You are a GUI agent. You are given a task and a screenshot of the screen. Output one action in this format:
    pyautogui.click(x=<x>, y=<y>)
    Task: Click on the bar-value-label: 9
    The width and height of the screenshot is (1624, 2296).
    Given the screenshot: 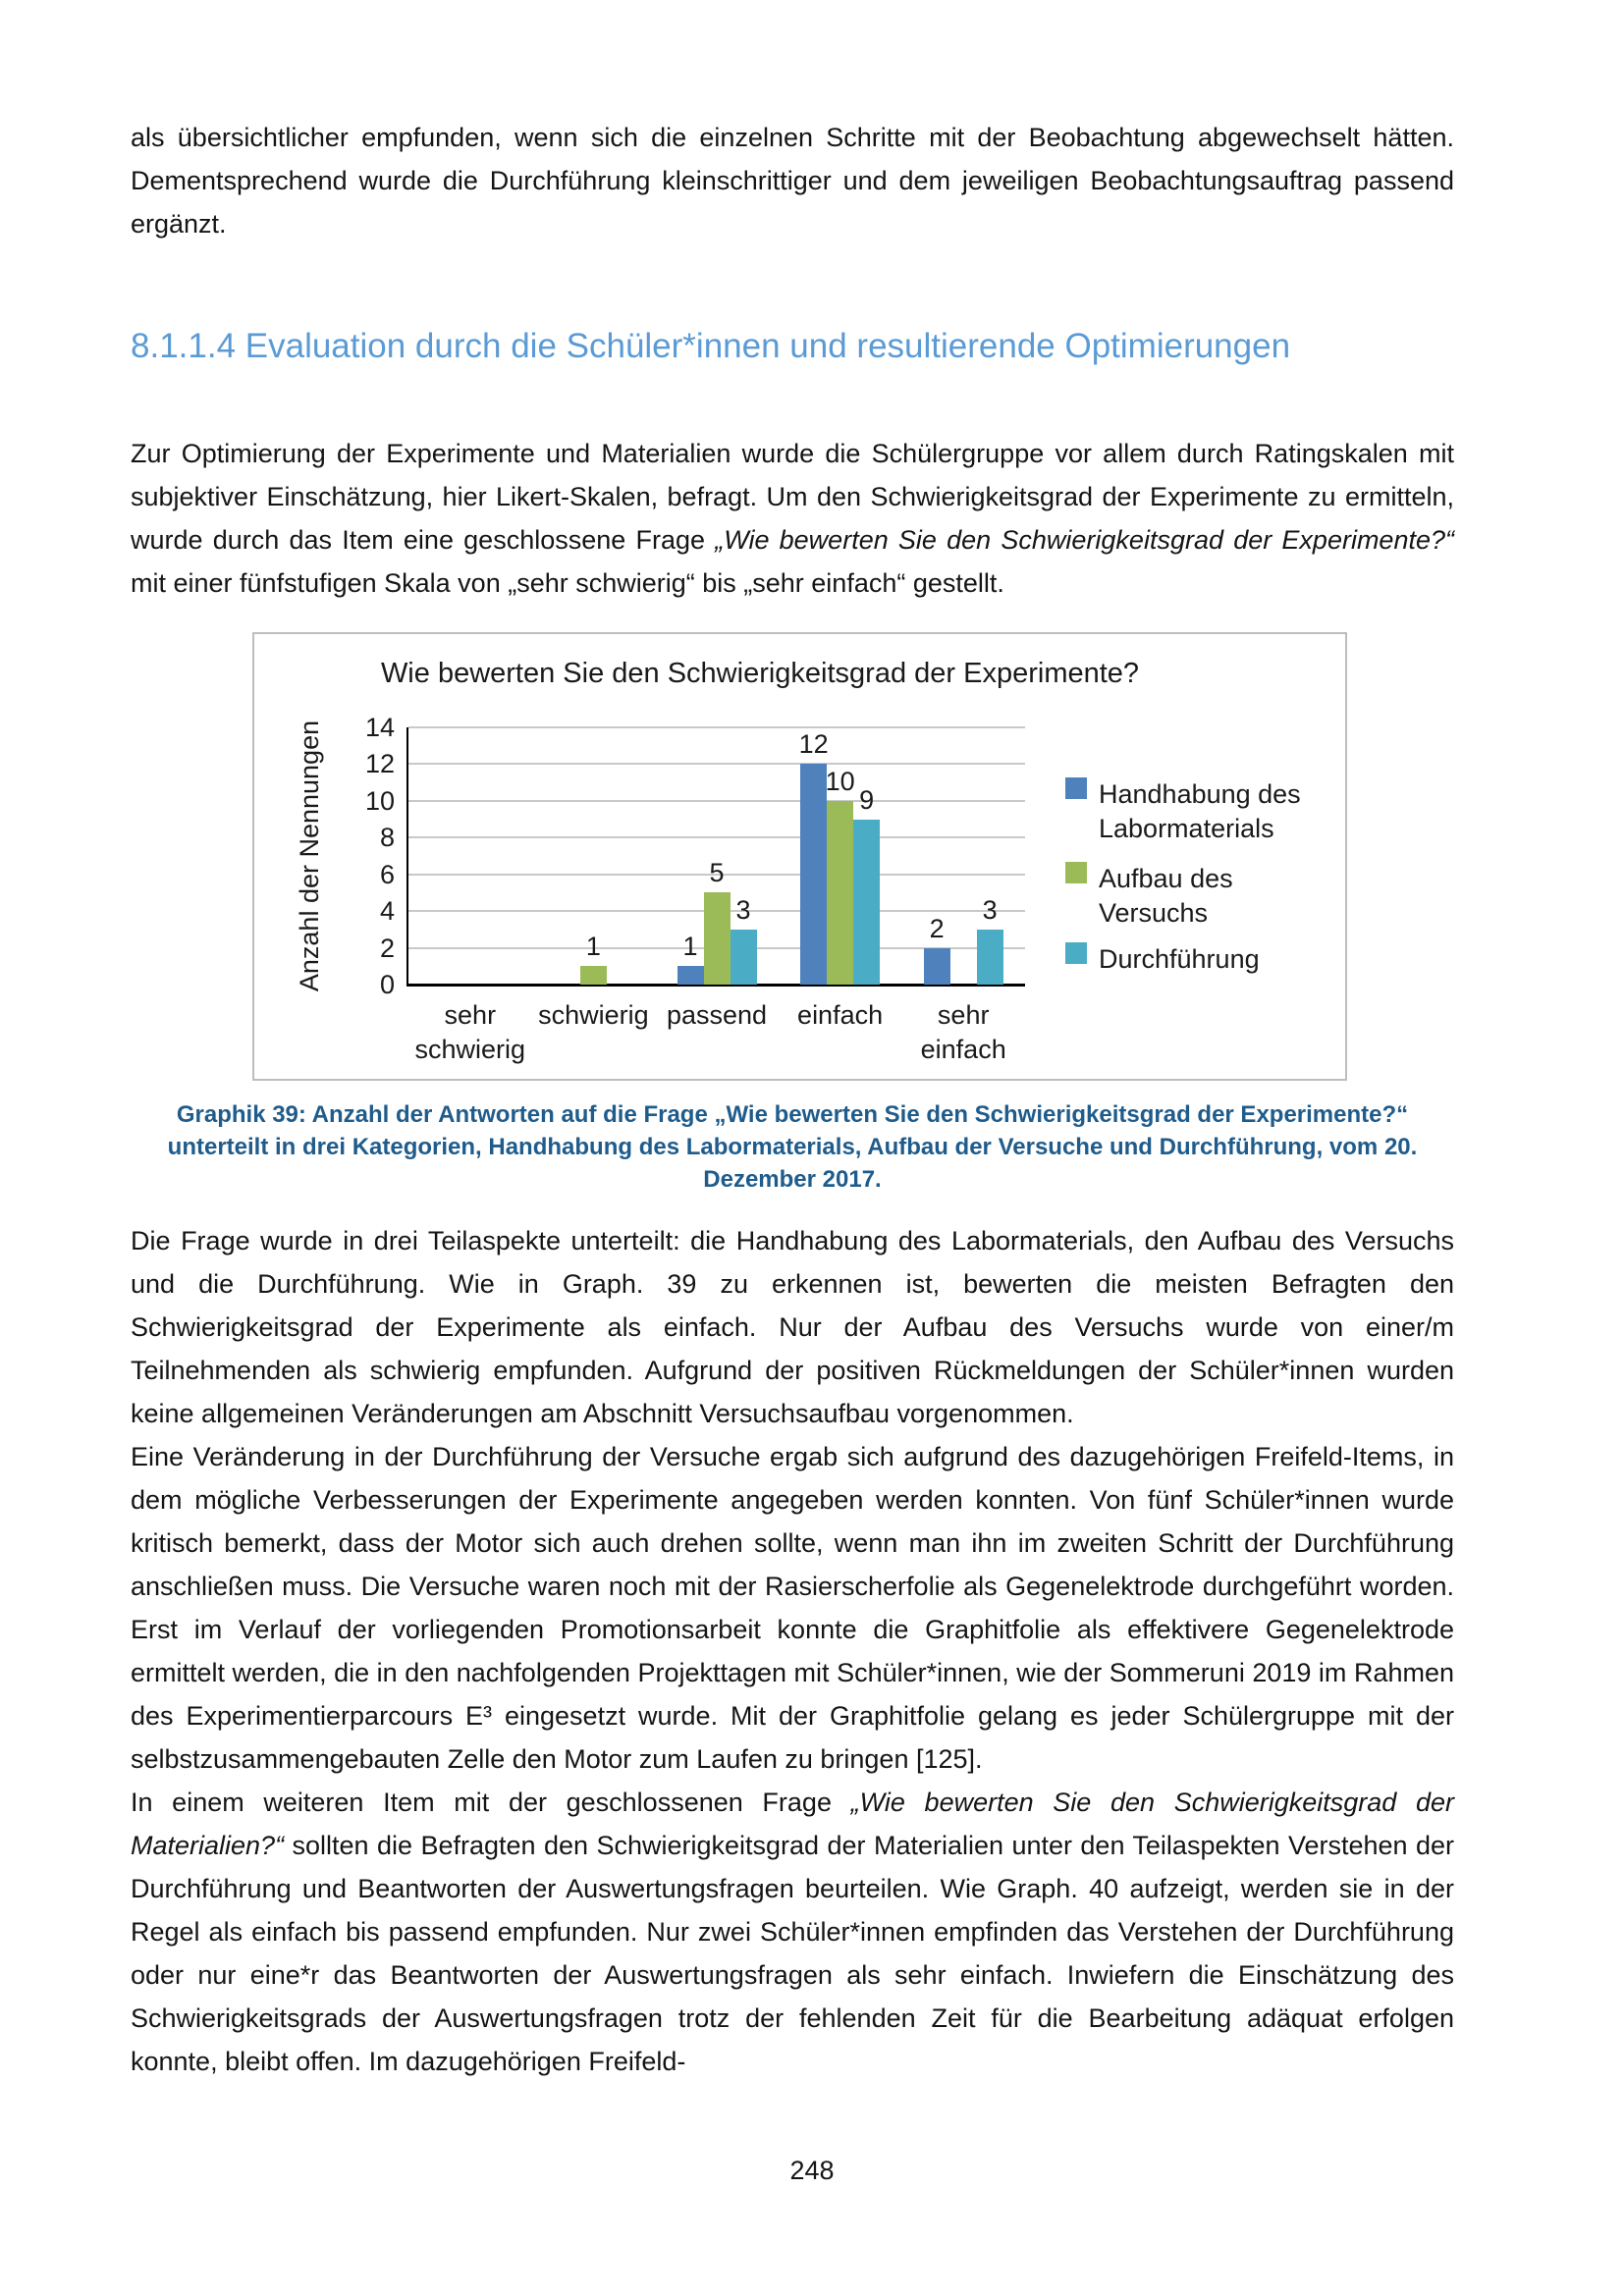 What is the action you would take?
    pyautogui.click(x=867, y=799)
    